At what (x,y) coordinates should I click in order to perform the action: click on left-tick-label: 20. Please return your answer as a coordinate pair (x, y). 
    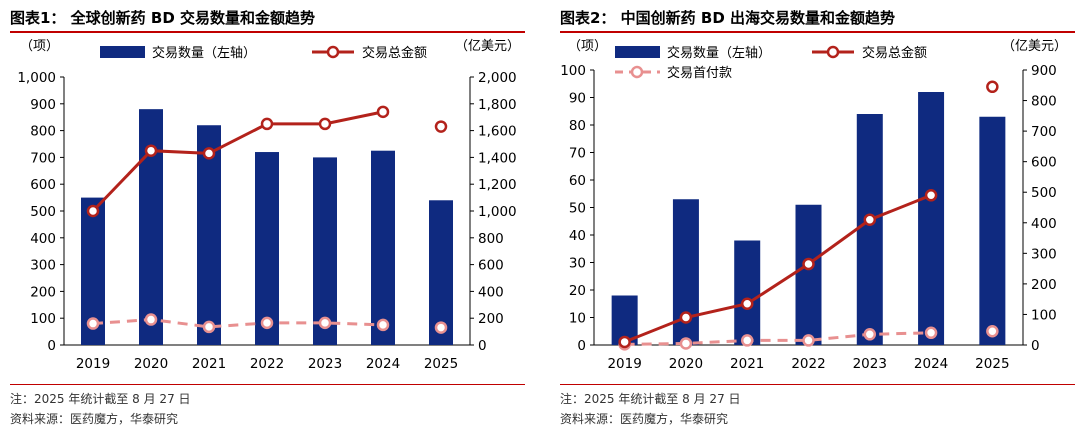
    Looking at the image, I should click on (577, 291).